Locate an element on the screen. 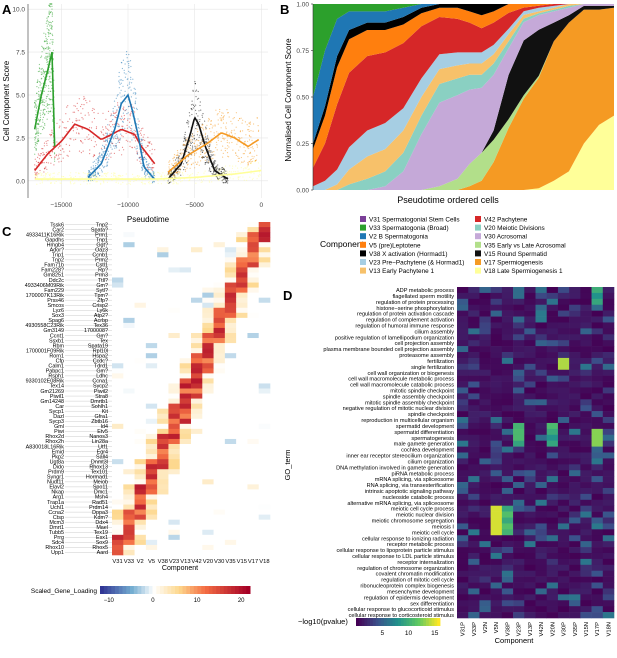 The height and width of the screenshot is (658, 617). c-row-label-left: Sycp3 is located at coordinates (56, 422).